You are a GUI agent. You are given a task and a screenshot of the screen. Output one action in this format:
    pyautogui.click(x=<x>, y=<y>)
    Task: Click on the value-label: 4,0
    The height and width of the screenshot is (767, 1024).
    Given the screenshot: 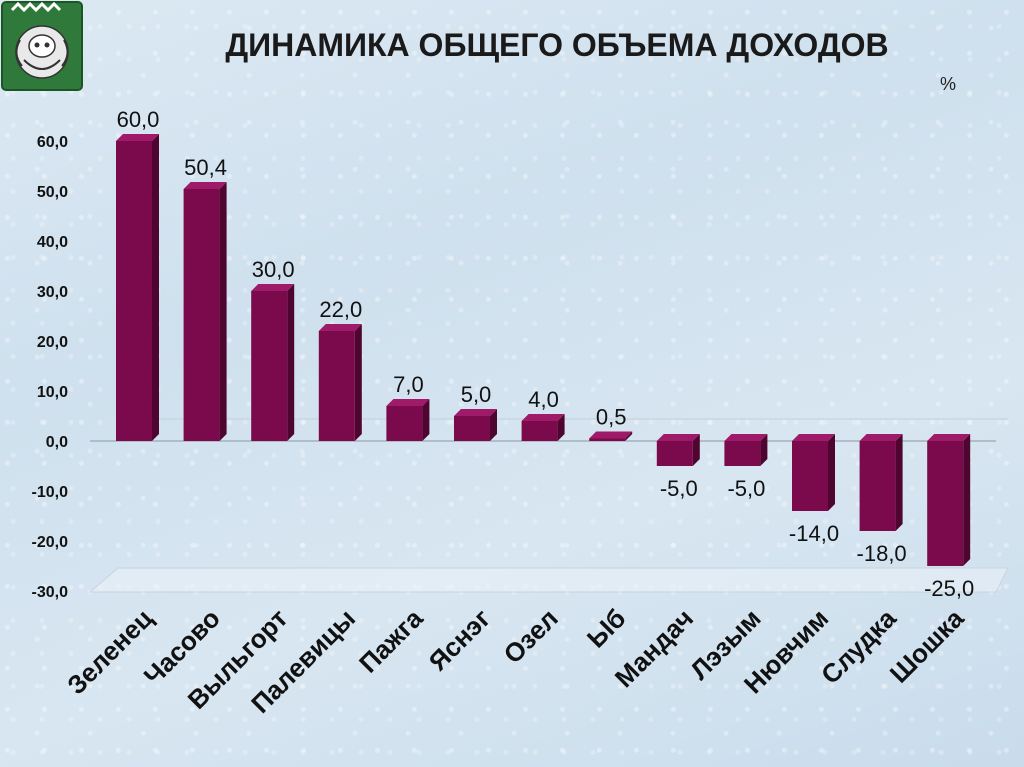 What is the action you would take?
    pyautogui.click(x=543, y=399)
    